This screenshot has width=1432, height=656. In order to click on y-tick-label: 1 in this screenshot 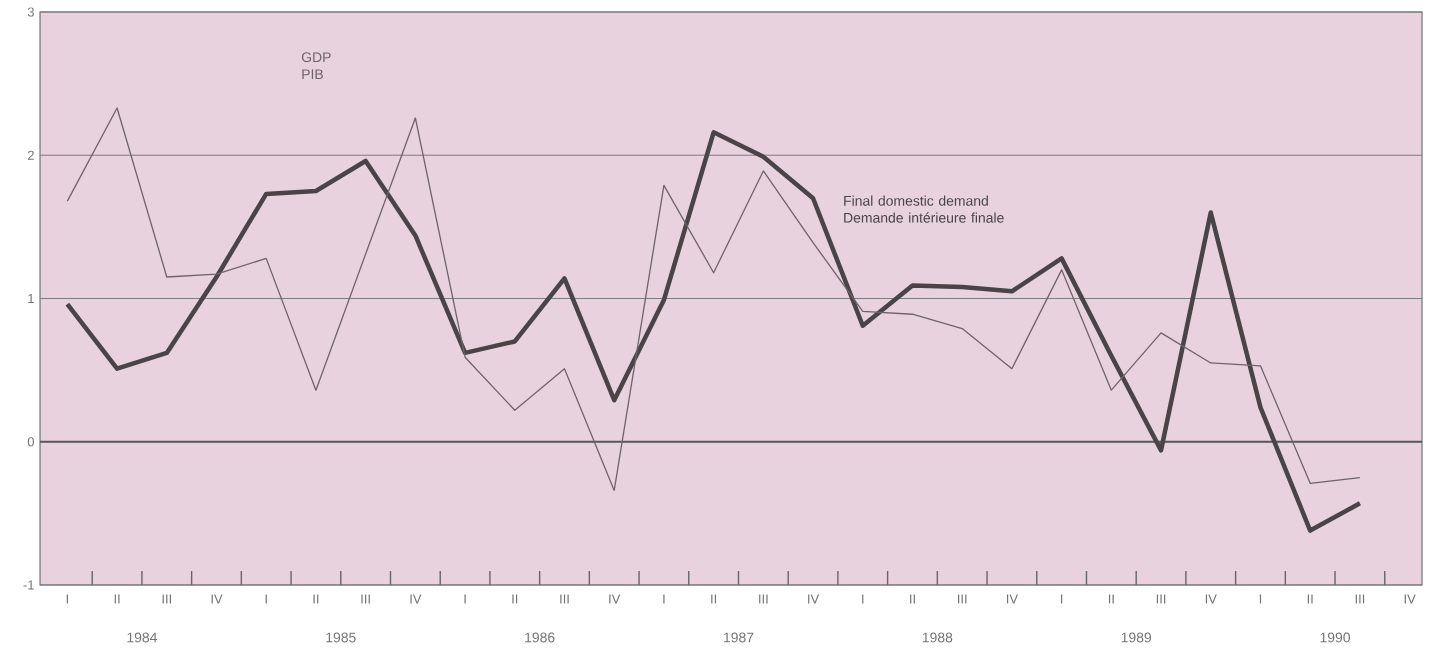, I will do `click(31, 298)`.